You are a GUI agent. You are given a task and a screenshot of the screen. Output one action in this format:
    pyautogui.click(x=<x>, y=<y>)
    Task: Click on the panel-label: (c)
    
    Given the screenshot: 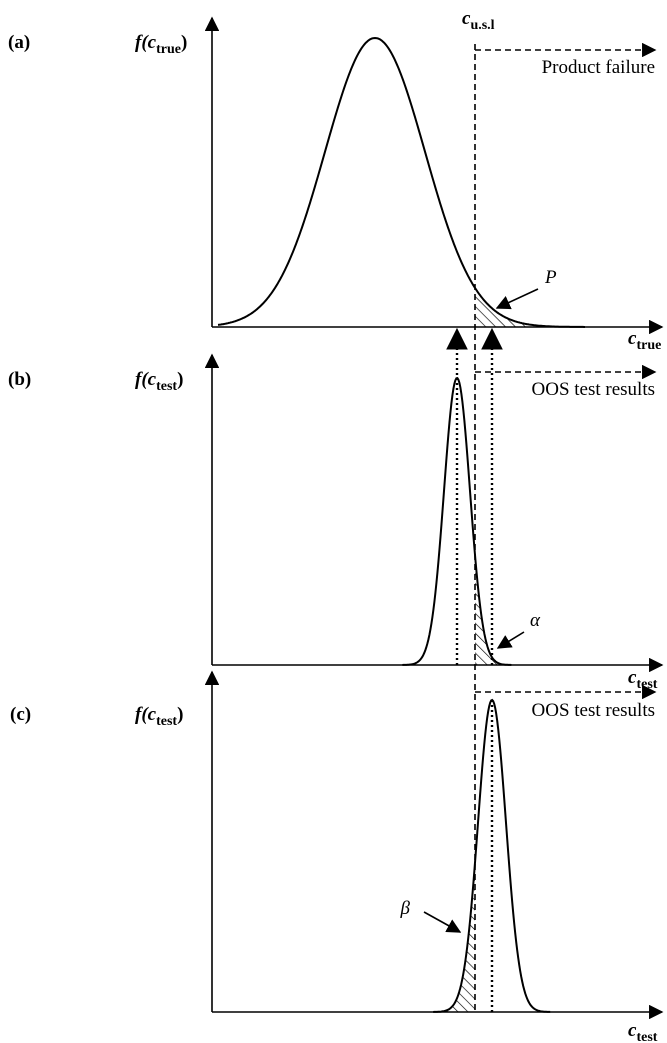 What is the action you would take?
    pyautogui.click(x=20, y=714)
    